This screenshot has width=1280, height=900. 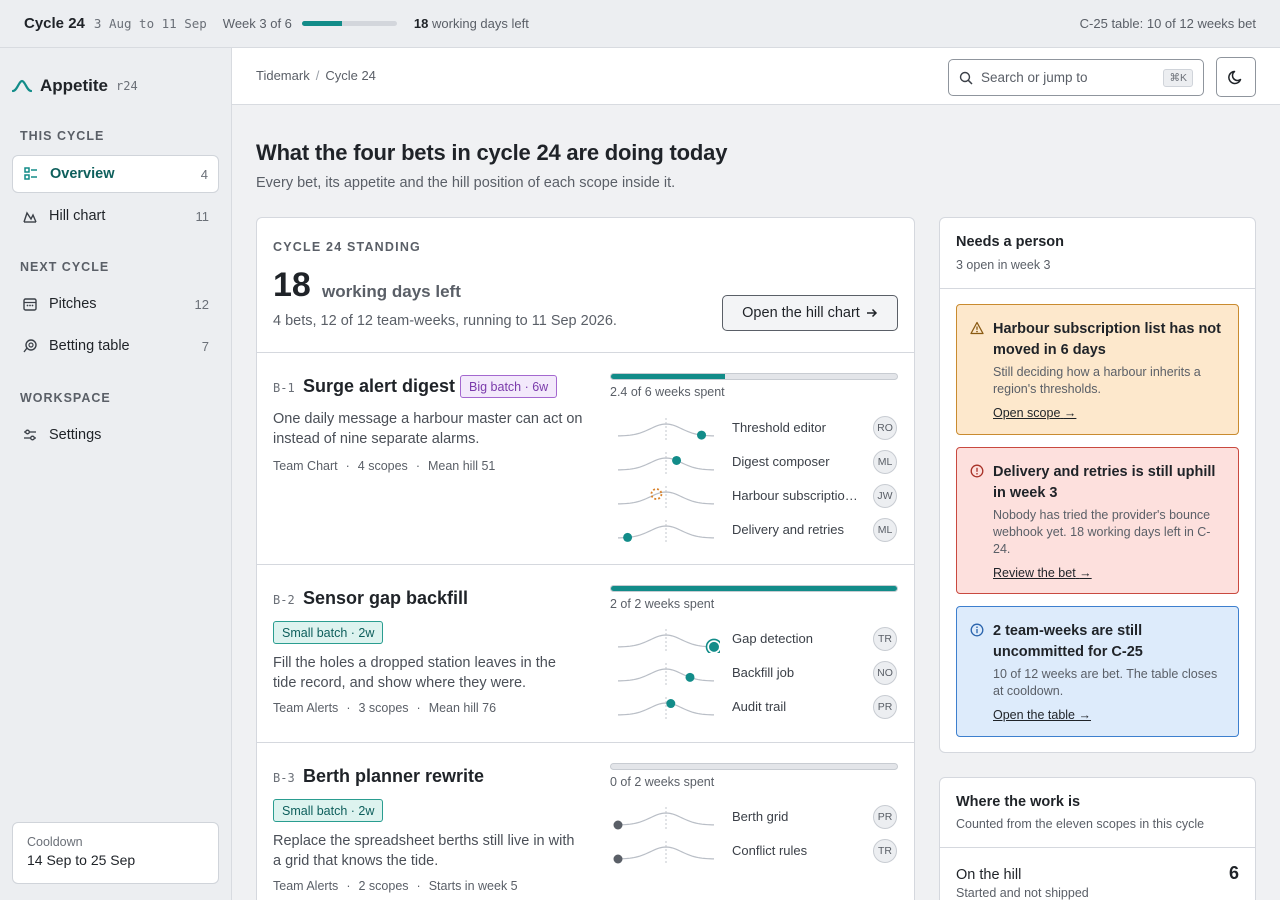 I want to click on sidebar-item-overview: Overview 4, so click(x=115, y=174).